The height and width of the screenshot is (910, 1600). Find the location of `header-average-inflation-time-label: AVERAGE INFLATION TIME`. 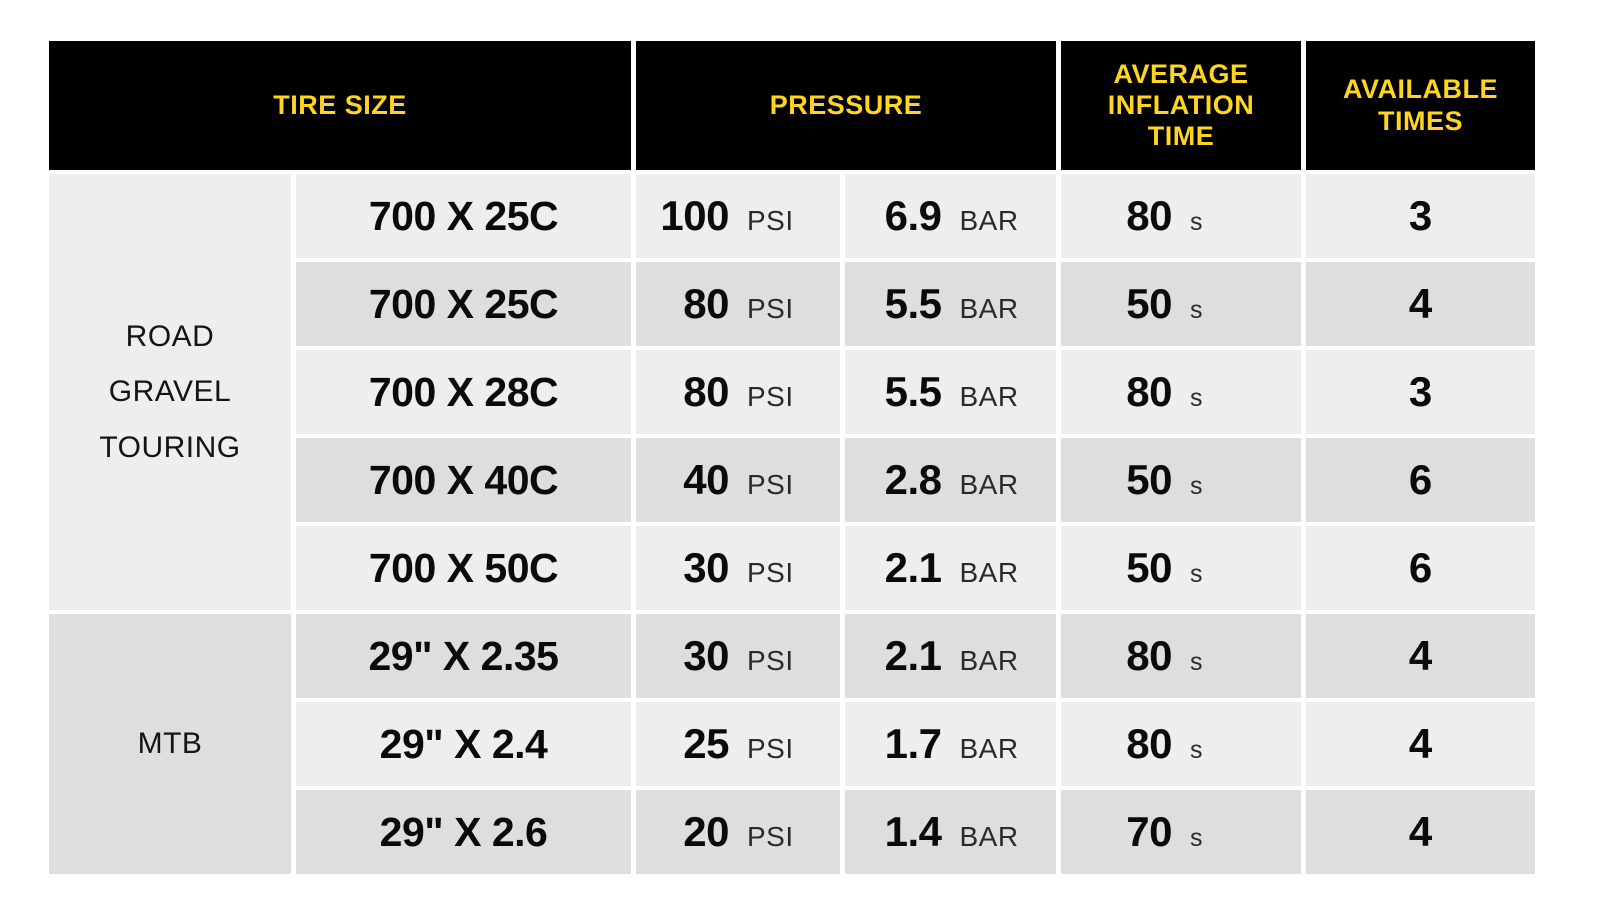

header-average-inflation-time-label: AVERAGE INFLATION TIME is located at coordinates (1181, 105).